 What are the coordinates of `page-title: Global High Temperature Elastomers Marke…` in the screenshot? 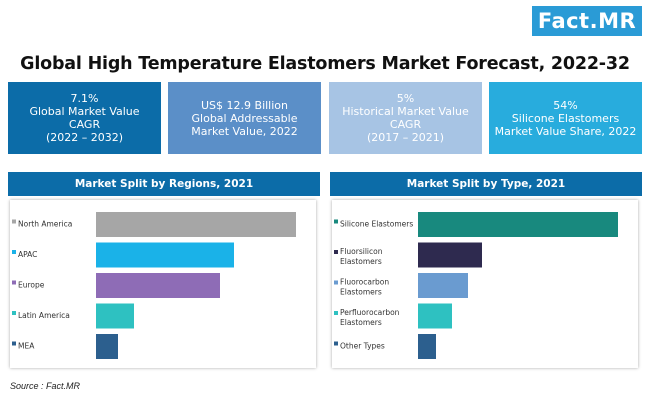 It's located at (325, 64).